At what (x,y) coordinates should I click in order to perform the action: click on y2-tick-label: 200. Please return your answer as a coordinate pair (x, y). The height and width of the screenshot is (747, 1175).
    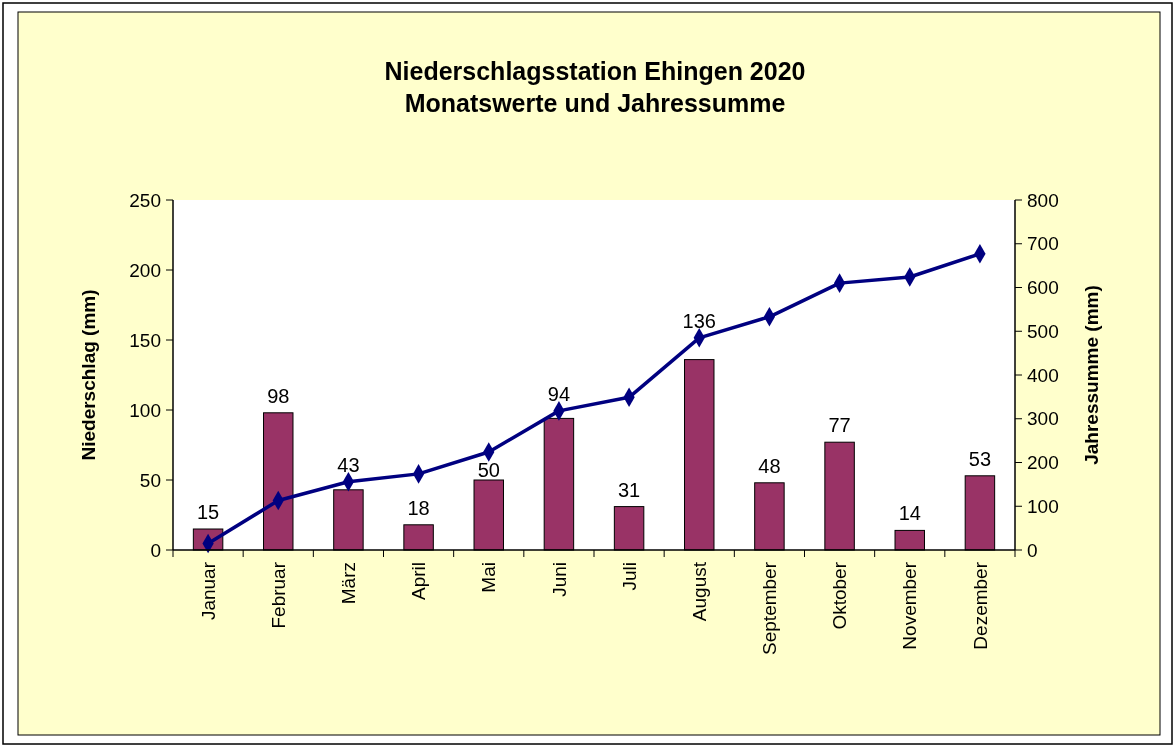
    Looking at the image, I should click on (1043, 463).